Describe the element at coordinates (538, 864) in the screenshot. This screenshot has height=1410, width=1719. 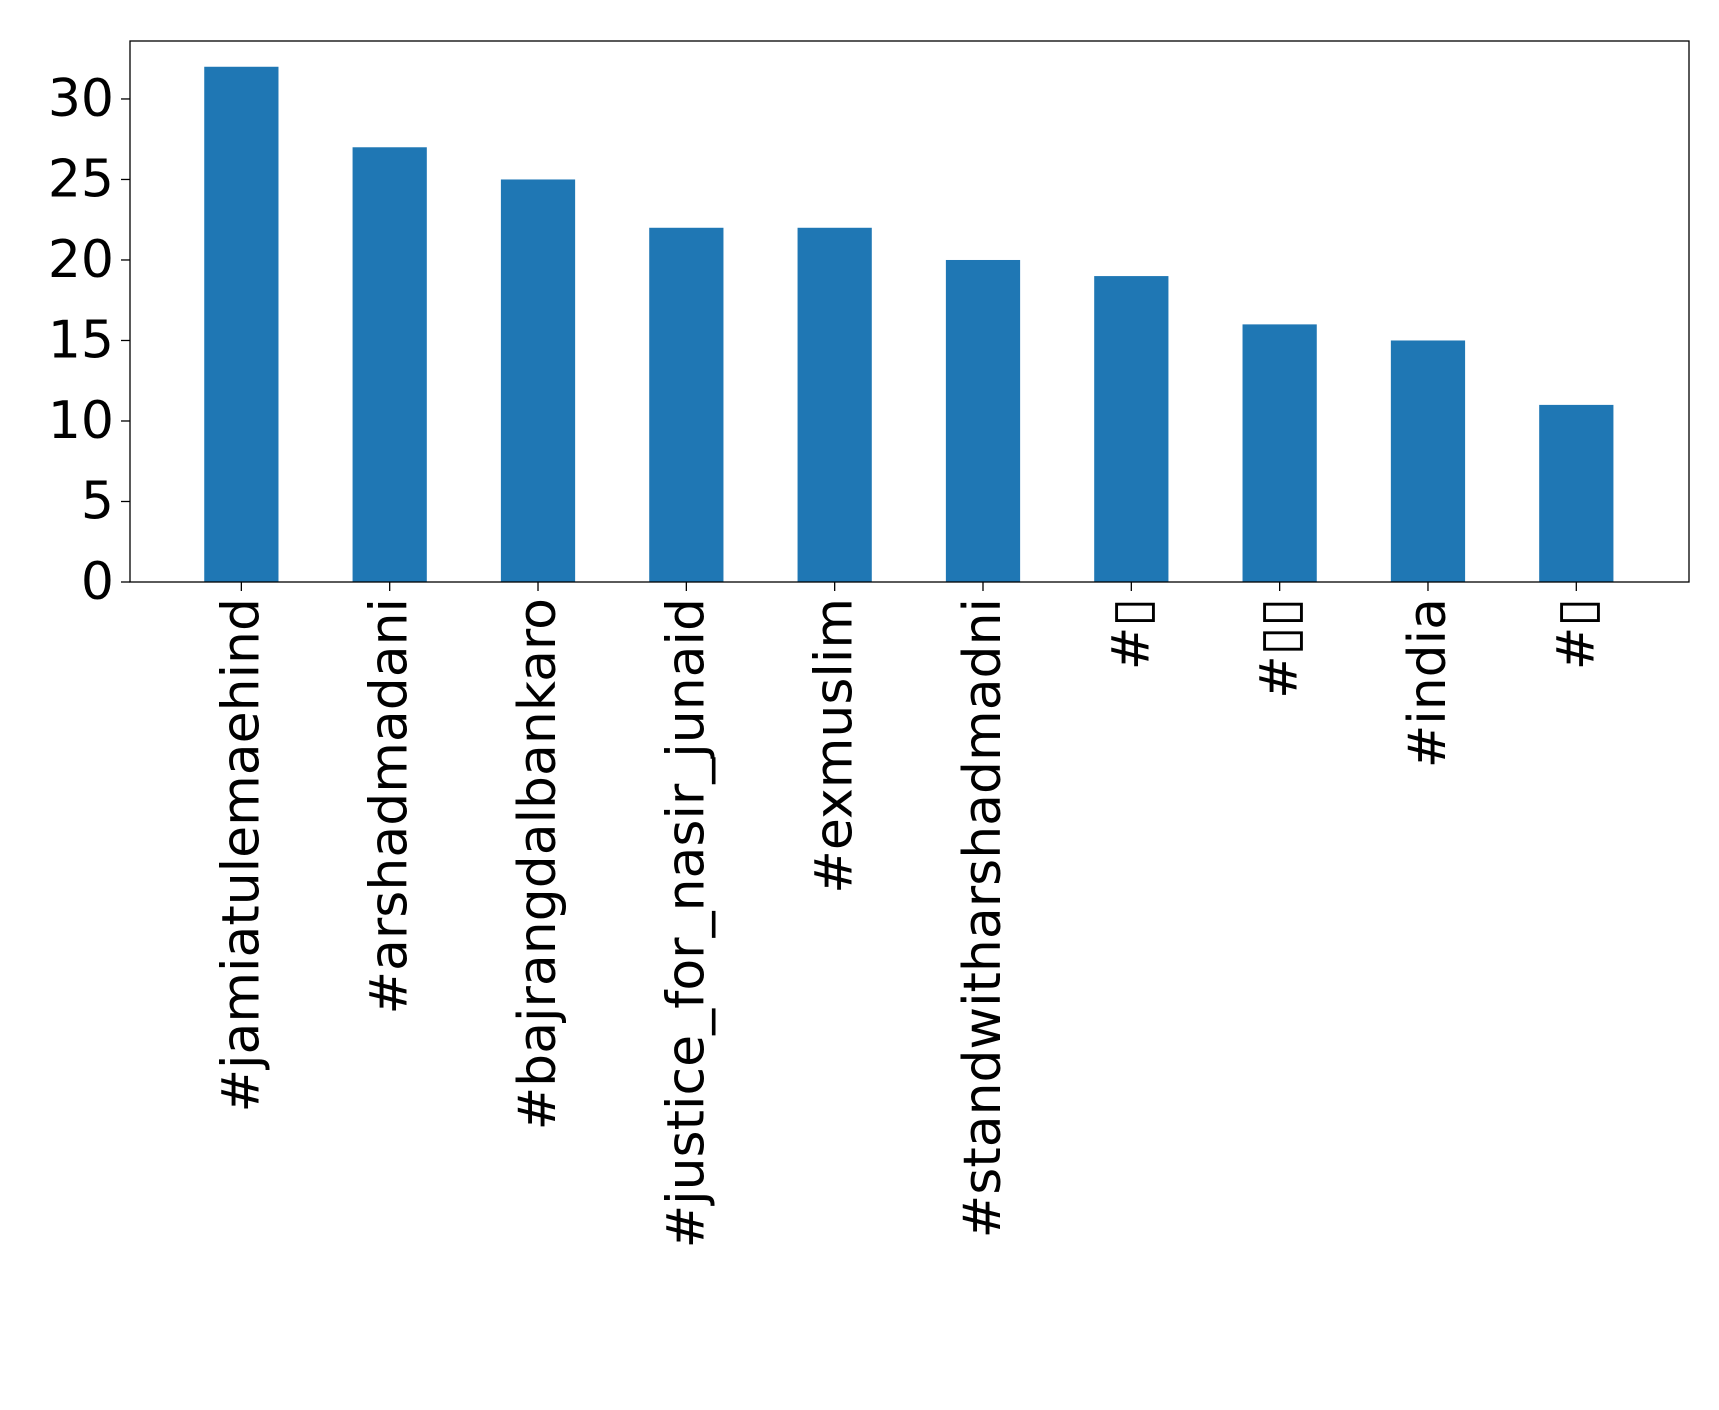
I see `x-tick-label-2: #bajrangdalbankaro` at that location.